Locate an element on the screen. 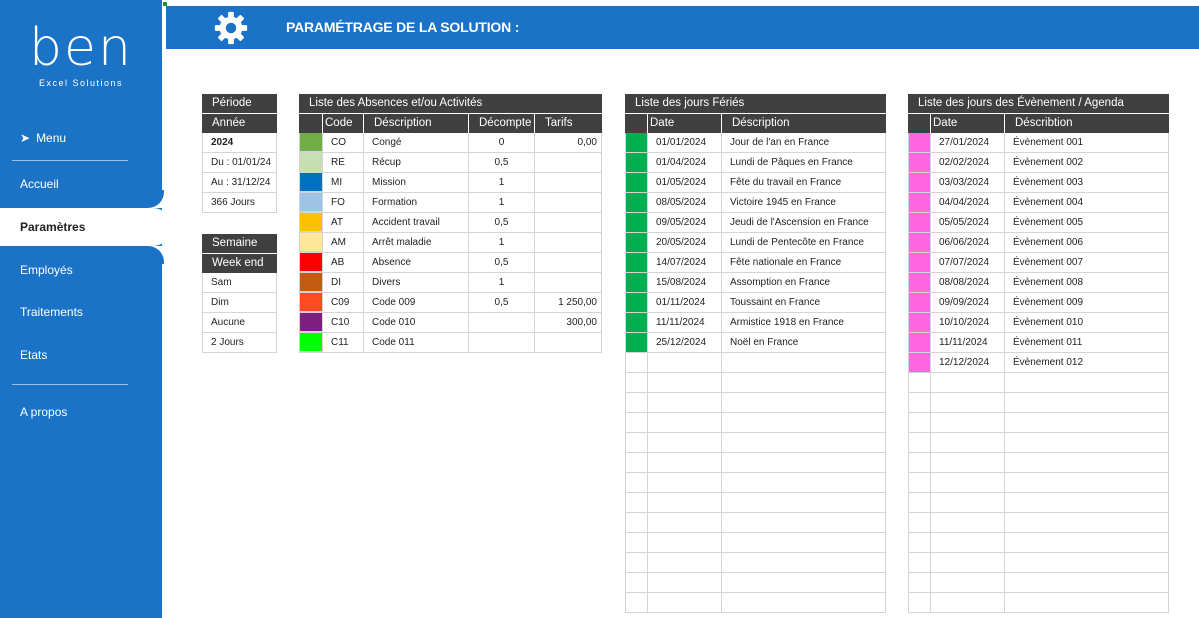 The height and width of the screenshot is (618, 1199). date-cell: 03/03/2024 is located at coordinates (968, 182).